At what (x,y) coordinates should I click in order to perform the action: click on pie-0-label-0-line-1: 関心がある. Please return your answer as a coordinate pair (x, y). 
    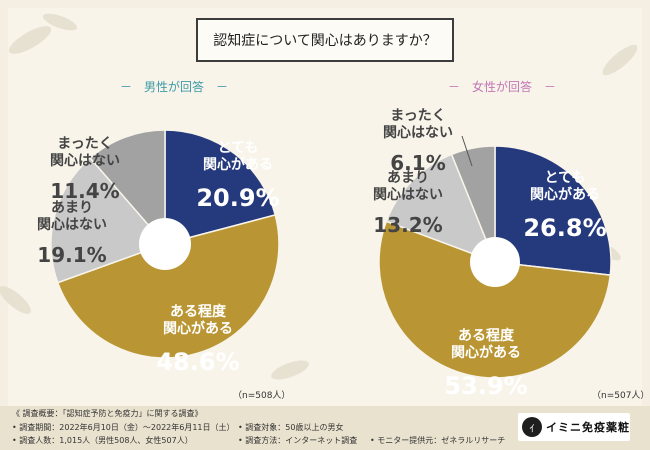
    Looking at the image, I should click on (238, 164).